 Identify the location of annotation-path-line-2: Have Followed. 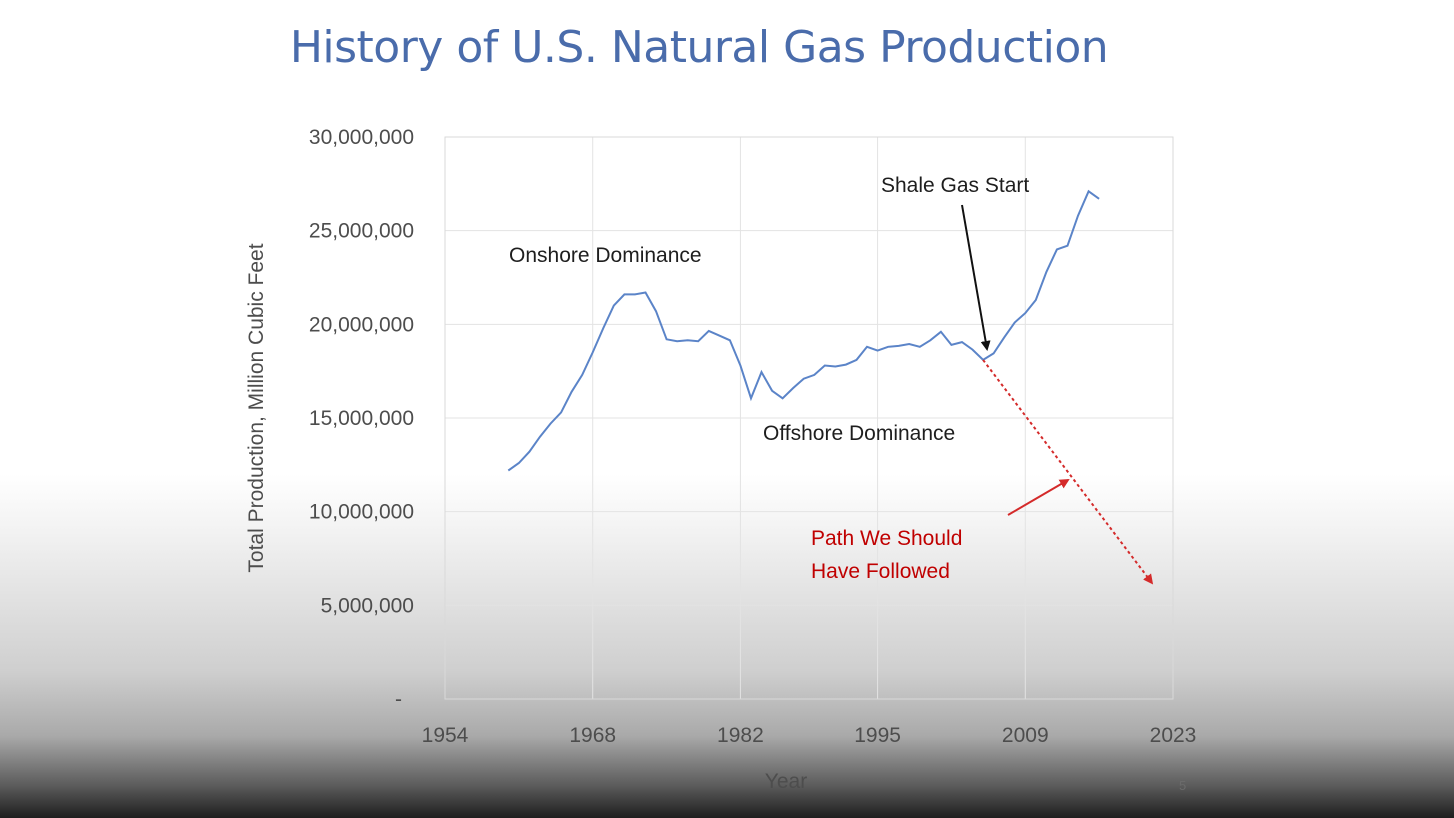
(880, 571).